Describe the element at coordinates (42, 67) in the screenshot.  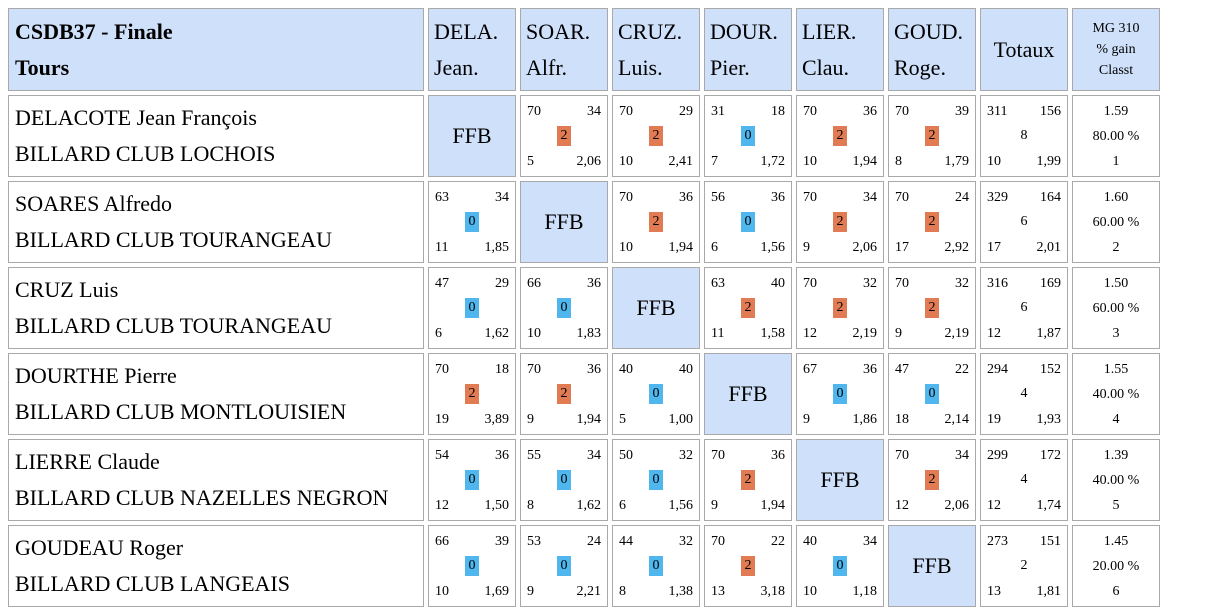
I see `title-line2: Tours` at that location.